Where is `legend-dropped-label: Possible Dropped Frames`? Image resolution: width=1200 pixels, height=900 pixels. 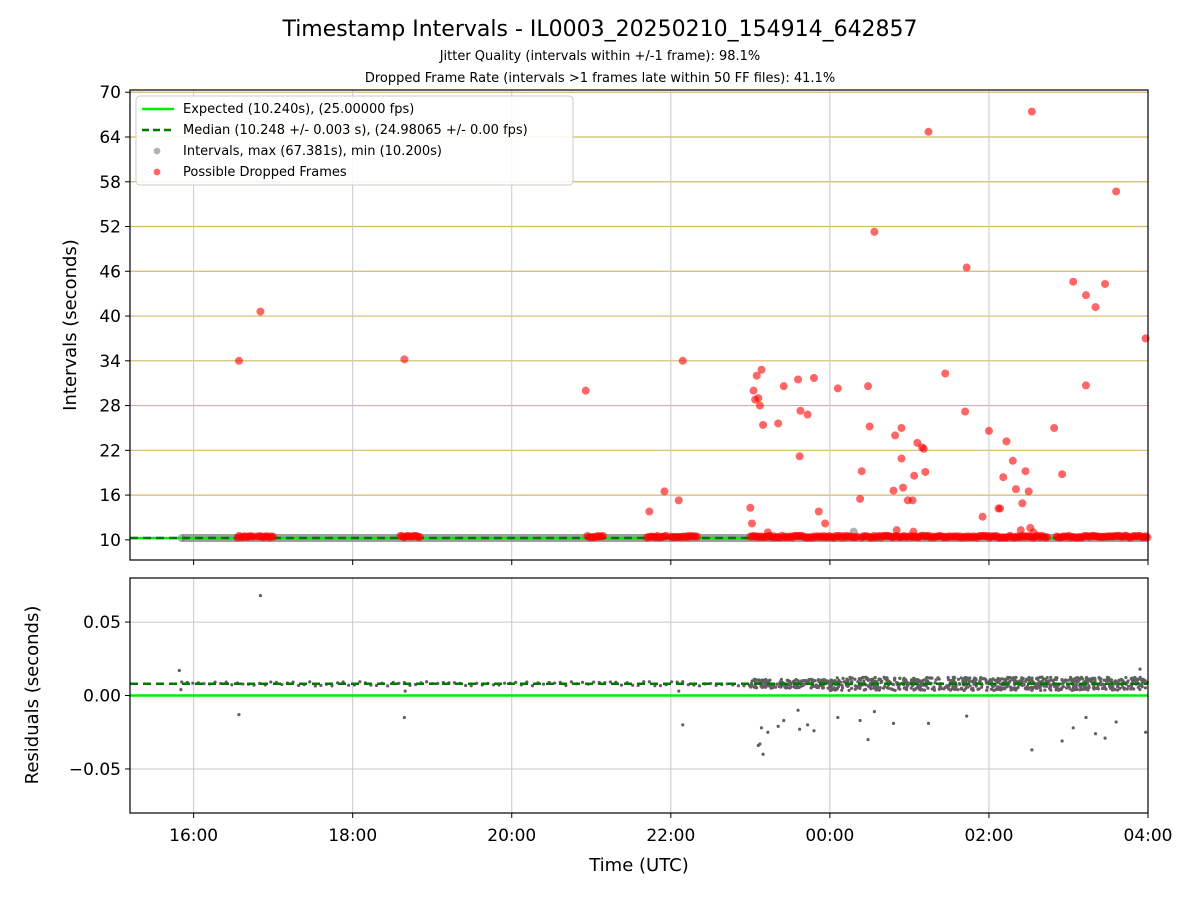
legend-dropped-label: Possible Dropped Frames is located at coordinates (265, 172).